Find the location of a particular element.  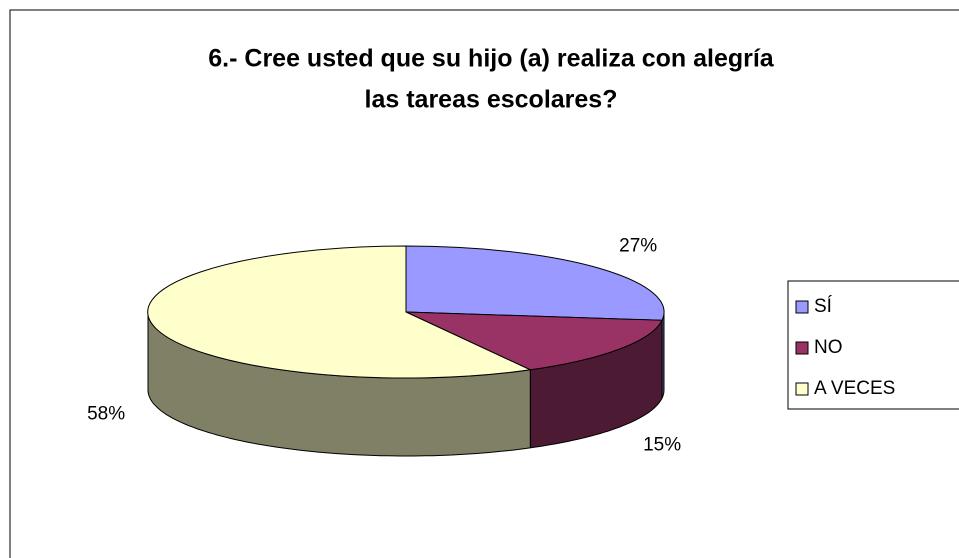

data-label: 15% is located at coordinates (662, 445).